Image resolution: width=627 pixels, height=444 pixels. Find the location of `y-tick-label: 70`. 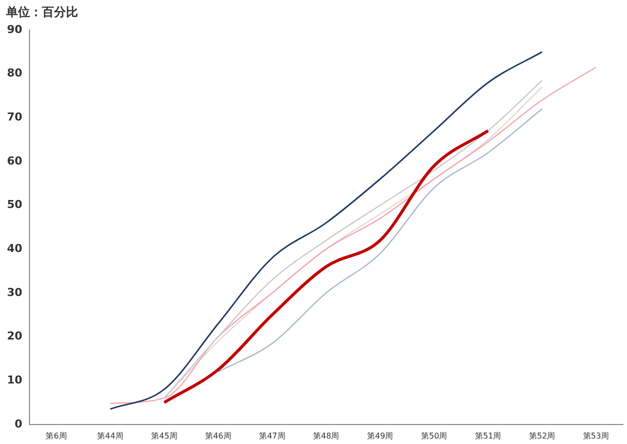

y-tick-label: 70 is located at coordinates (14, 117).